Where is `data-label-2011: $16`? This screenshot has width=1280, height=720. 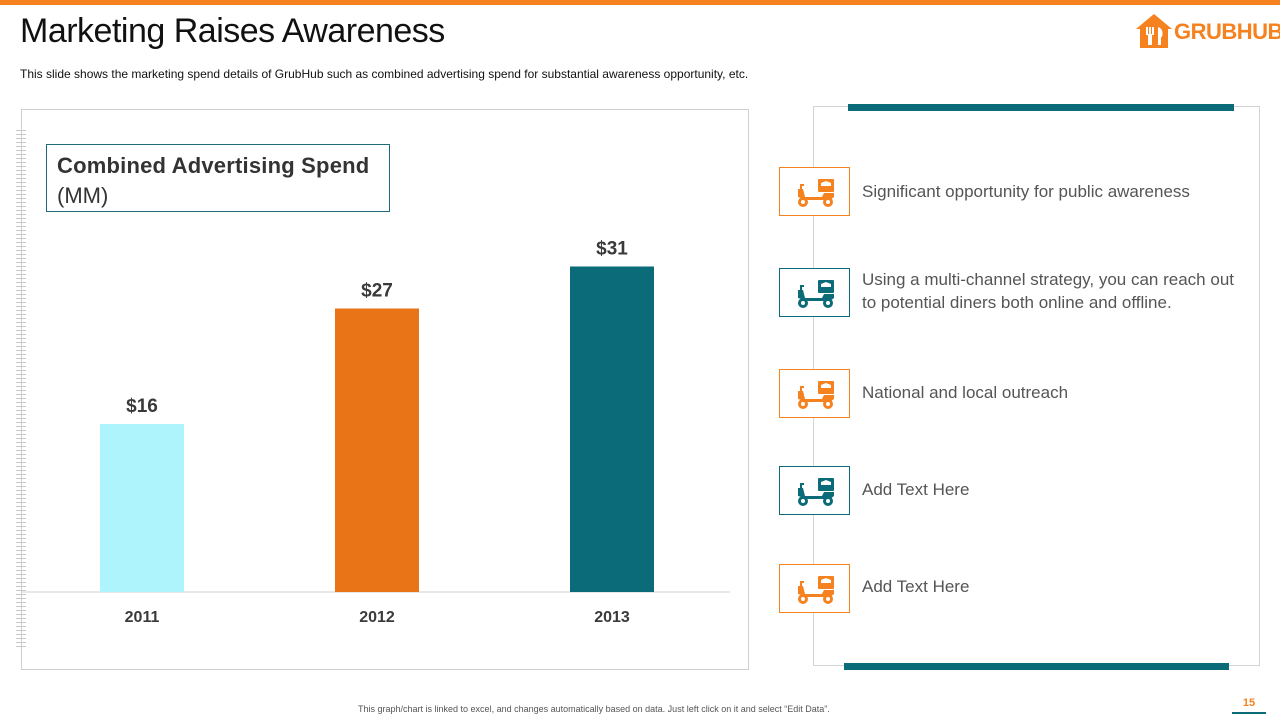
data-label-2011: $16 is located at coordinates (142, 406).